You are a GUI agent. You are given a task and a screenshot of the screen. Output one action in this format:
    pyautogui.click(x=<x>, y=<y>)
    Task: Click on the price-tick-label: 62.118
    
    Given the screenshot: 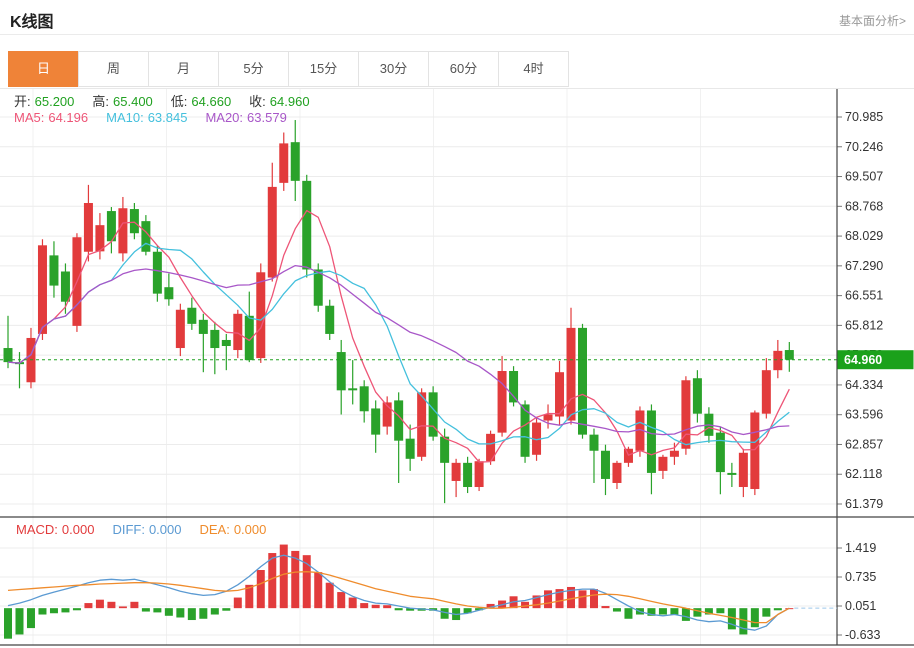 What is the action you would take?
    pyautogui.click(x=863, y=474)
    